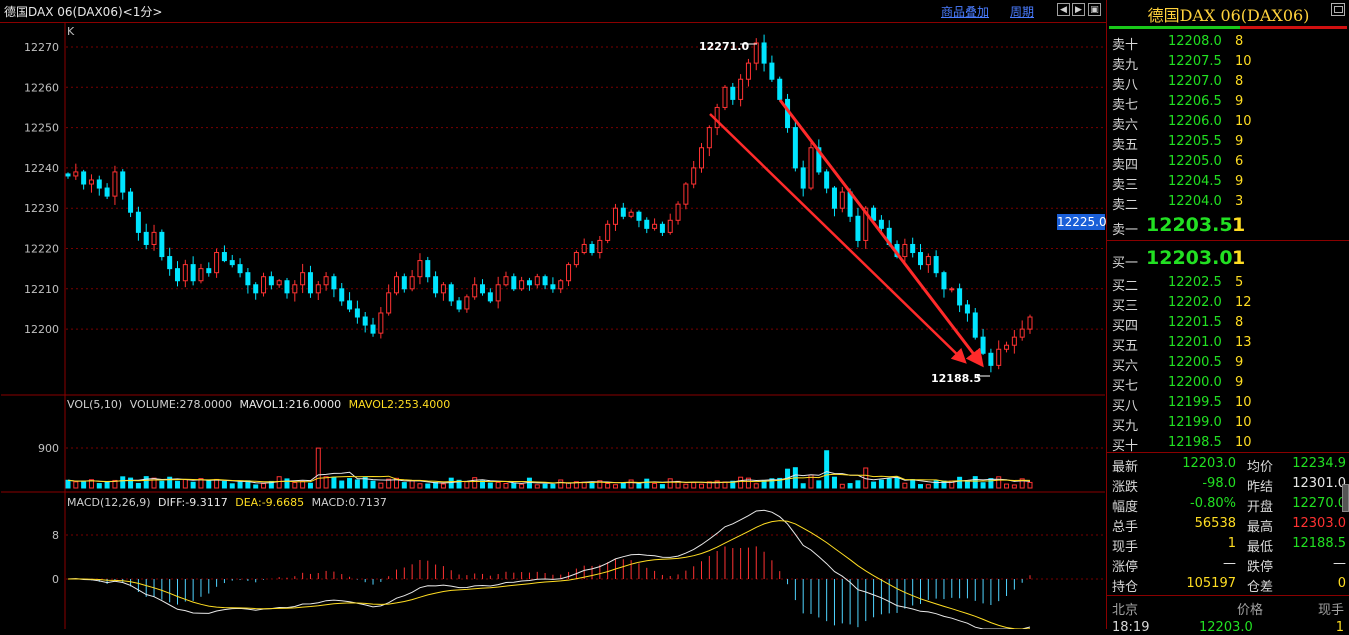 This screenshot has width=1349, height=635. Describe the element at coordinates (48, 448) in the screenshot. I see `volume-axis-label: 900` at that location.